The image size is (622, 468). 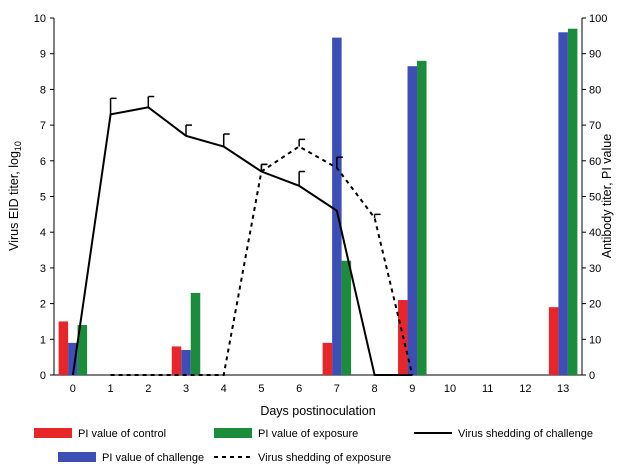 I want to click on x-tick-label: 0, so click(x=73, y=389).